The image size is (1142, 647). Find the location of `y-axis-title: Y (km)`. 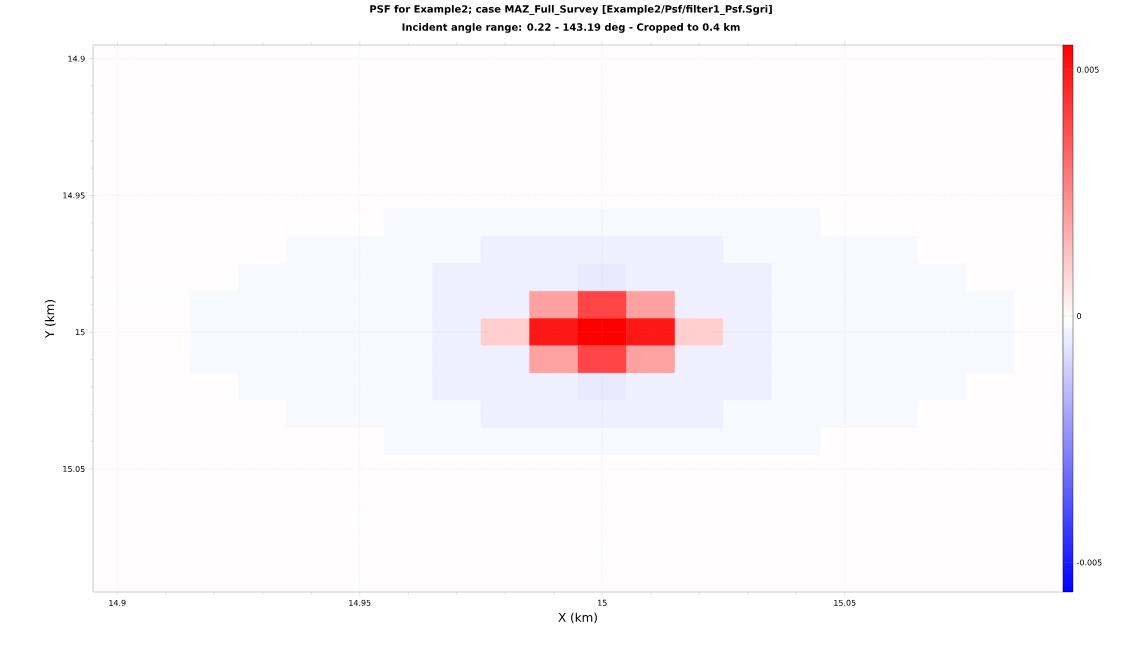

y-axis-title: Y (km) is located at coordinates (50, 319).